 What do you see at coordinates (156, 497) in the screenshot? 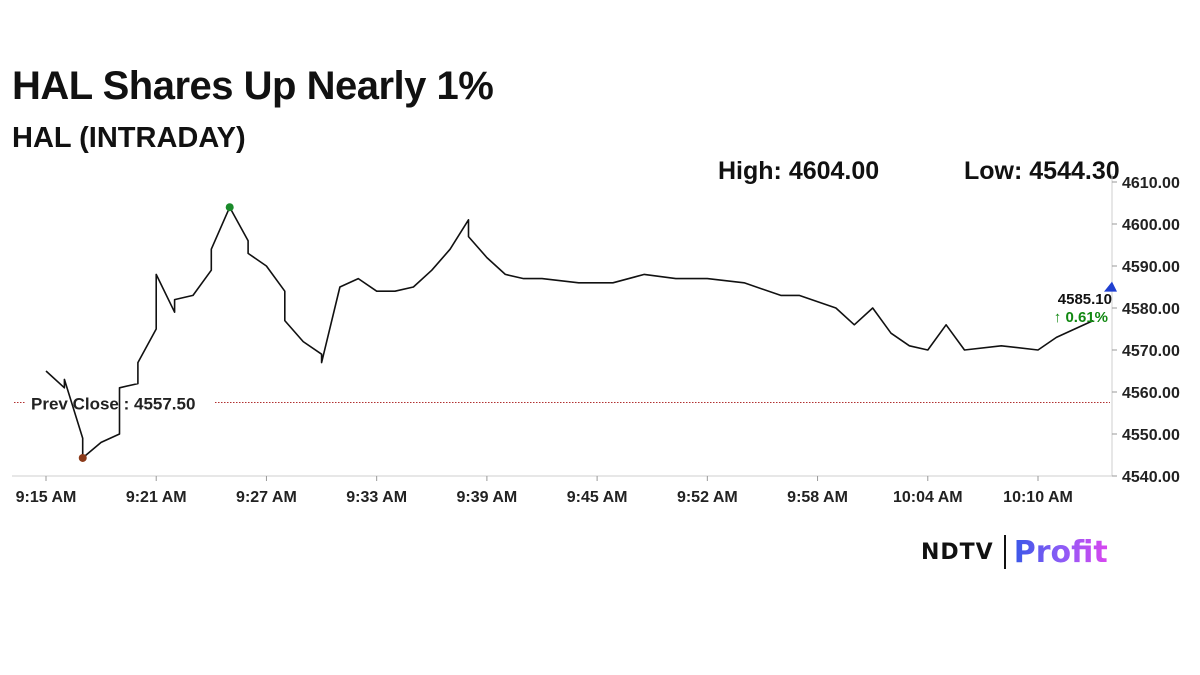
I see `x-tick-label: 9:21 AM` at bounding box center [156, 497].